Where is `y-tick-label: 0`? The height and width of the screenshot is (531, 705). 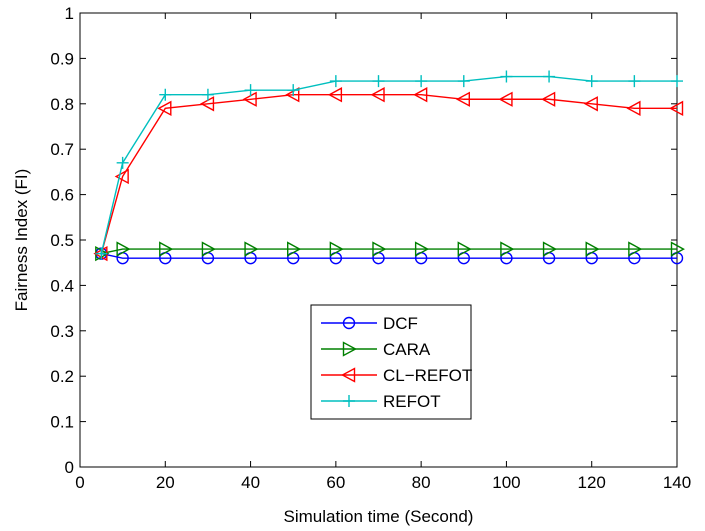
y-tick-label: 0 is located at coordinates (69, 467).